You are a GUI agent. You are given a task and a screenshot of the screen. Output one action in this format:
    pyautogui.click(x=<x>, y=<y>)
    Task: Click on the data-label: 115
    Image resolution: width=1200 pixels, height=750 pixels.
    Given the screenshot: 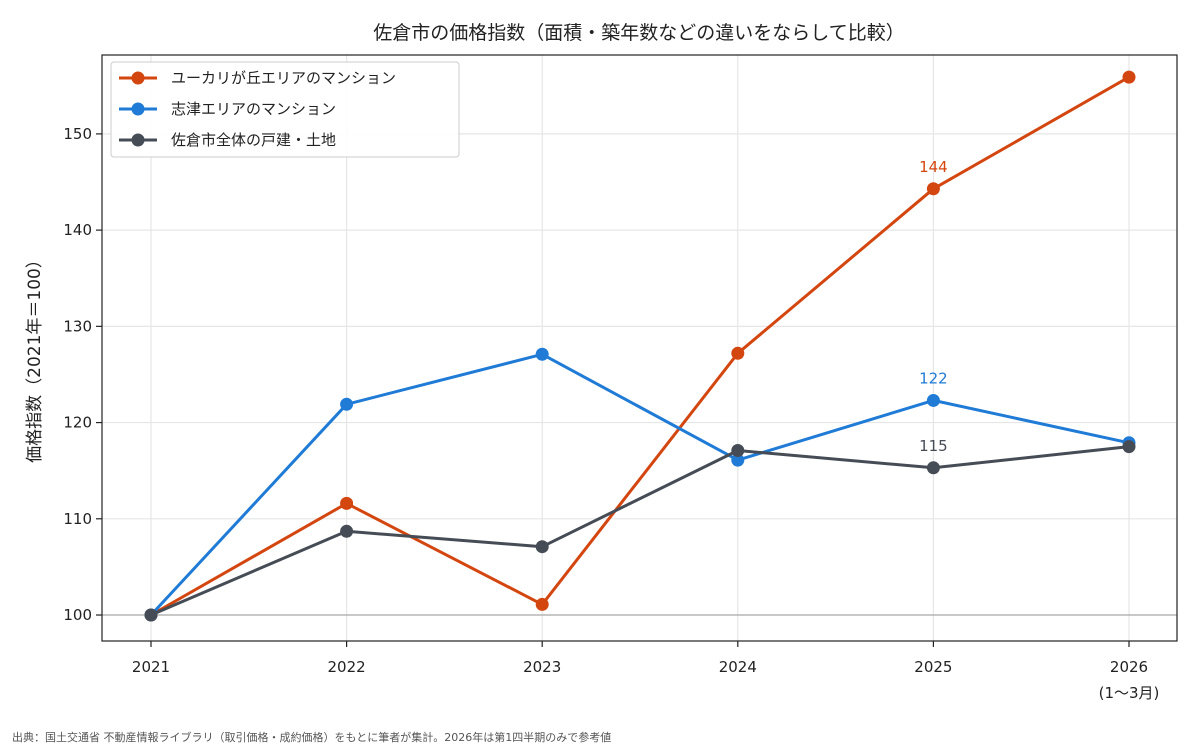 What is the action you would take?
    pyautogui.click(x=933, y=446)
    